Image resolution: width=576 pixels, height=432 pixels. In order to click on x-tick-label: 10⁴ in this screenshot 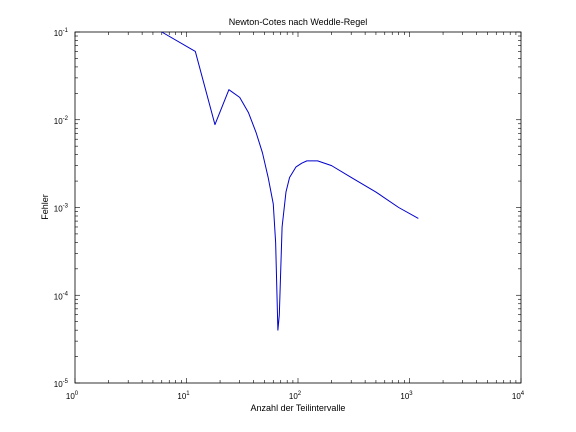, I will do `click(518, 396)`.